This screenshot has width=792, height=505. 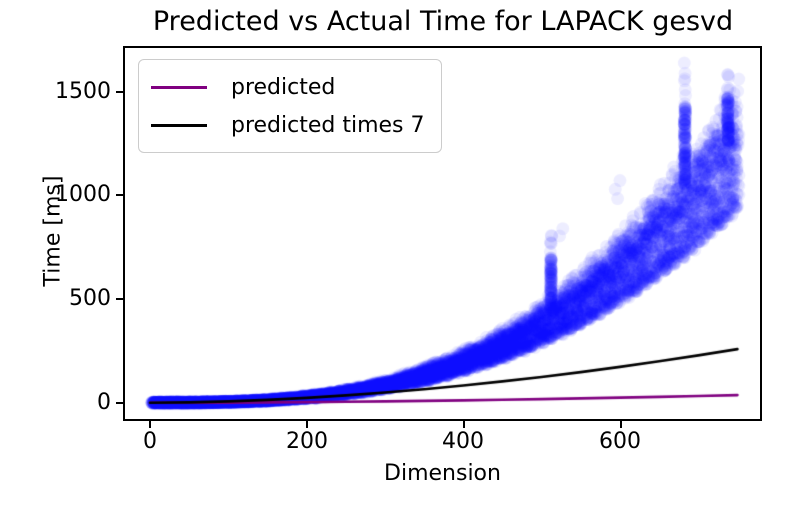 I want to click on x-tick-label: 200, so click(x=307, y=441).